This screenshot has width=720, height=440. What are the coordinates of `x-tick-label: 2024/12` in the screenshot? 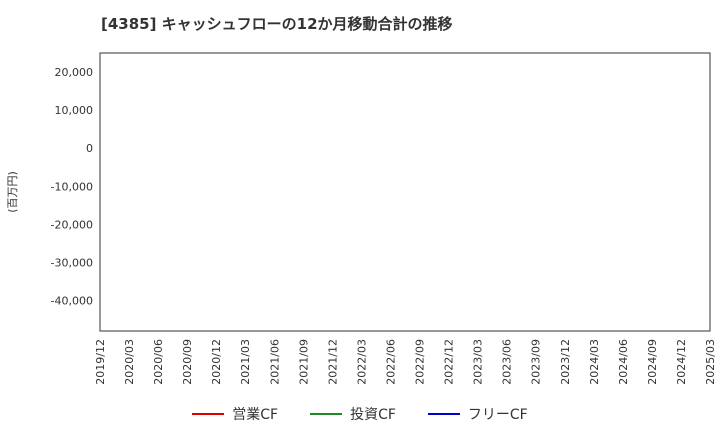 It's located at (681, 362).